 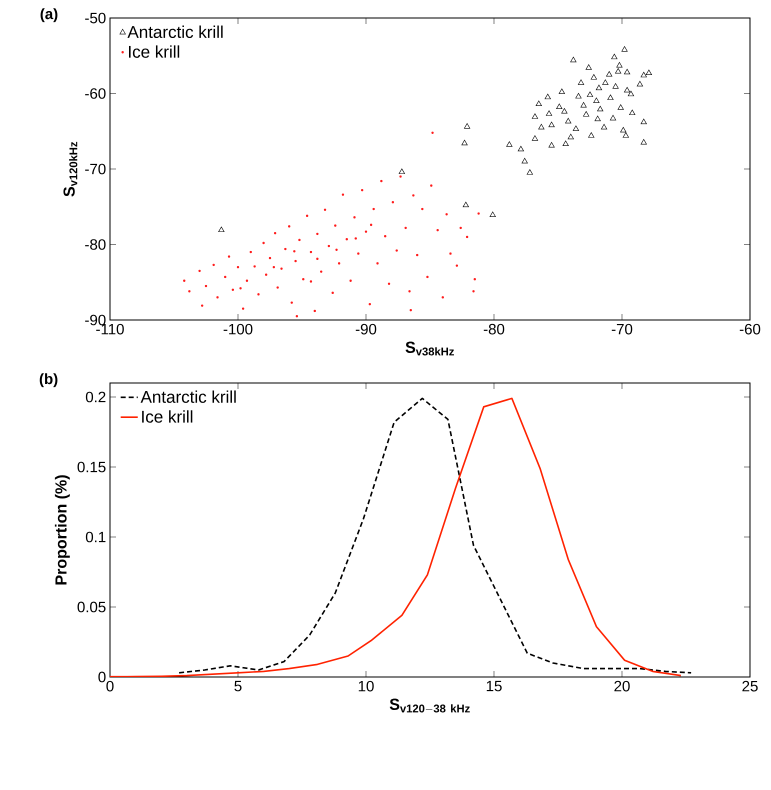 What do you see at coordinates (95, 320) in the screenshot?
I see `y-tick-label: -90` at bounding box center [95, 320].